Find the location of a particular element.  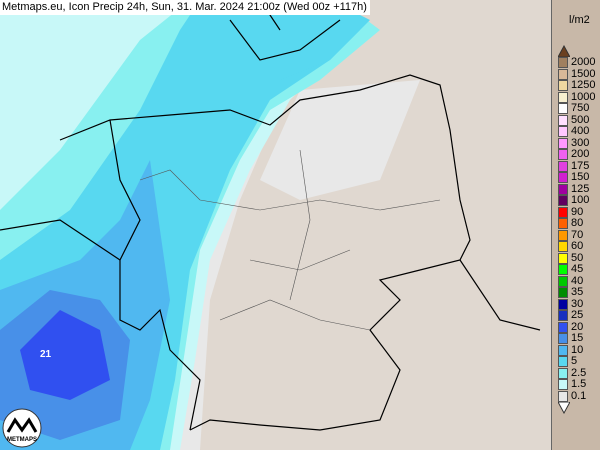

legend-level: 10 is located at coordinates (578, 350).